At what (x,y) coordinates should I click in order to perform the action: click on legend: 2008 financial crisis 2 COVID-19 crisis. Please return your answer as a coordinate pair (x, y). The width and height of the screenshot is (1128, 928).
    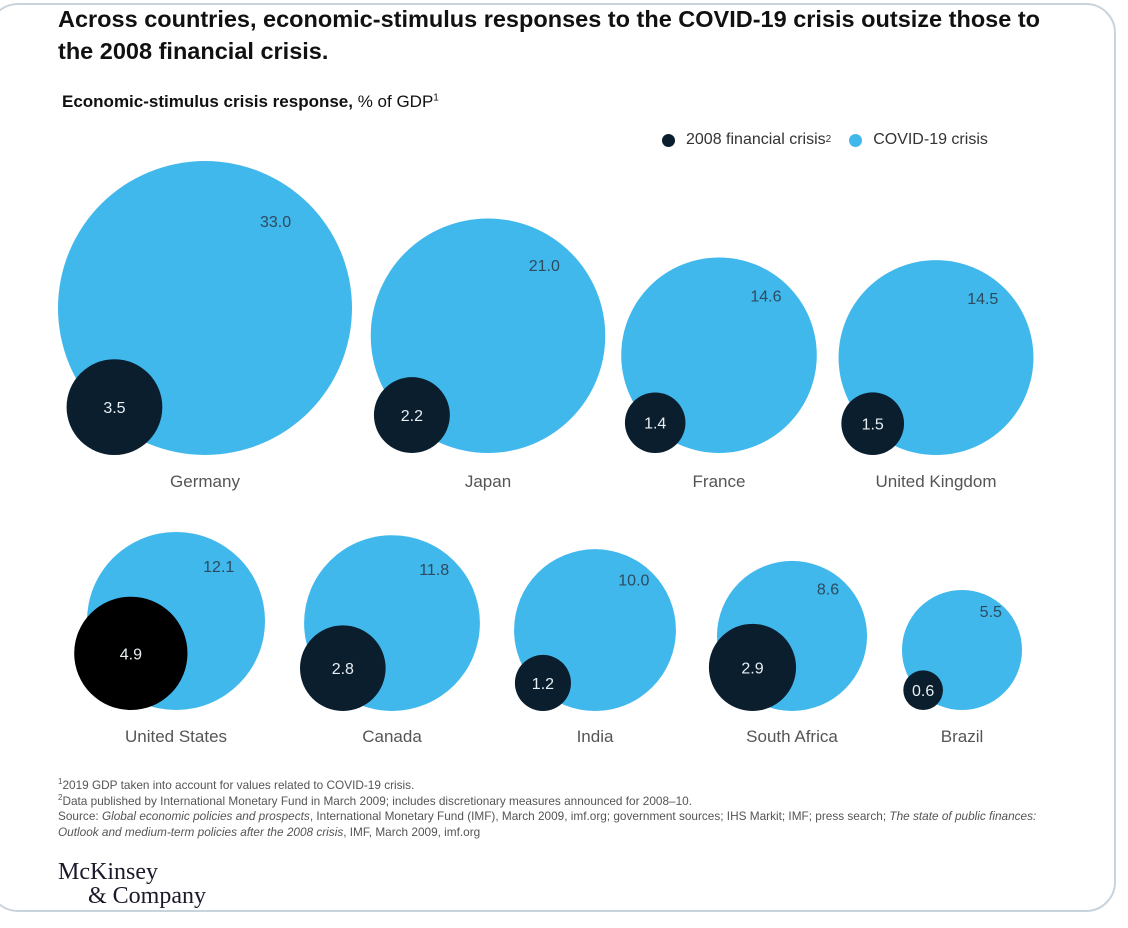
    Looking at the image, I should click on (834, 140).